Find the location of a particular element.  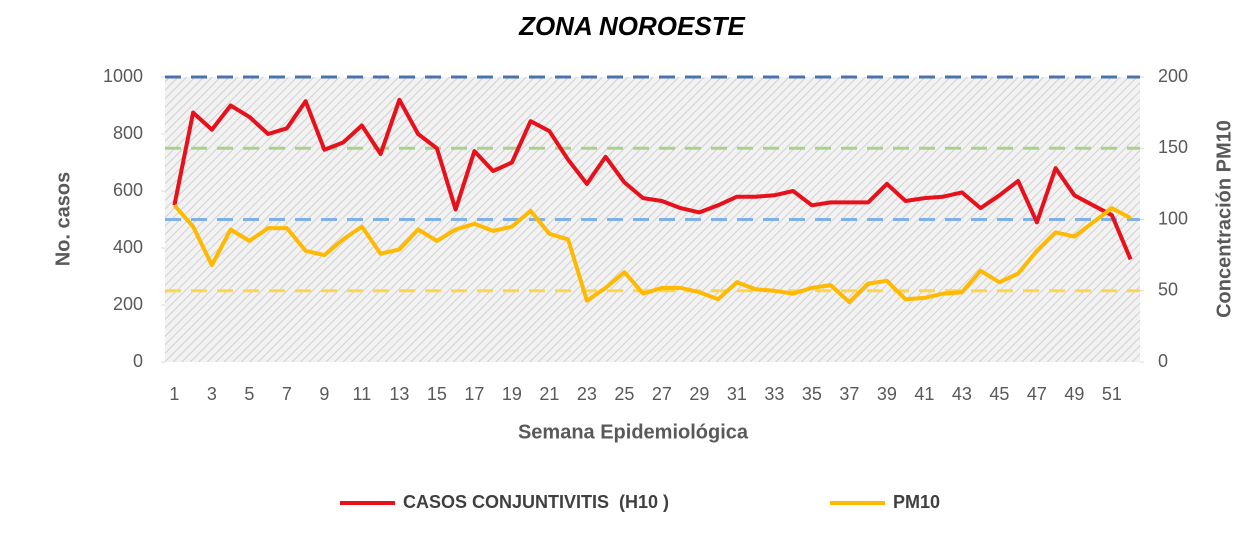

y2-tick-label: 150 is located at coordinates (1173, 147).